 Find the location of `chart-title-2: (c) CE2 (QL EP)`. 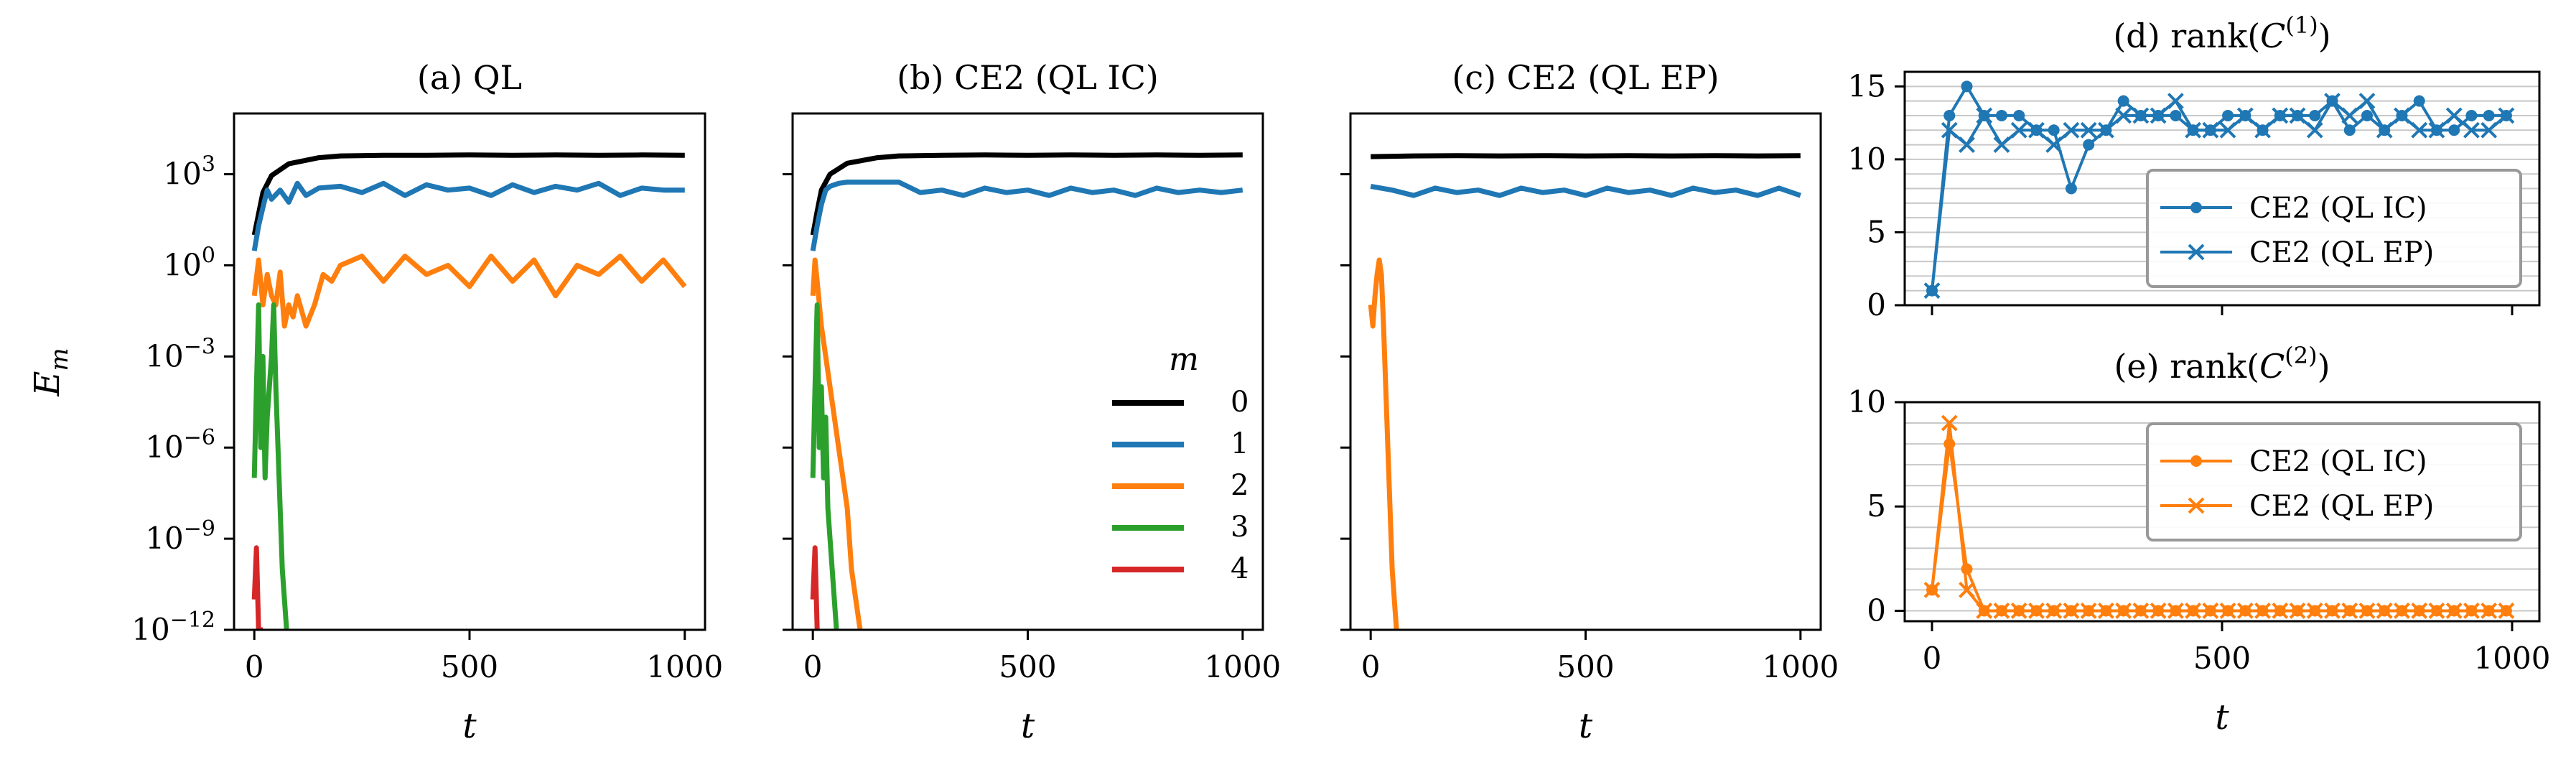

chart-title-2: (c) CE2 (QL EP) is located at coordinates (1585, 77).